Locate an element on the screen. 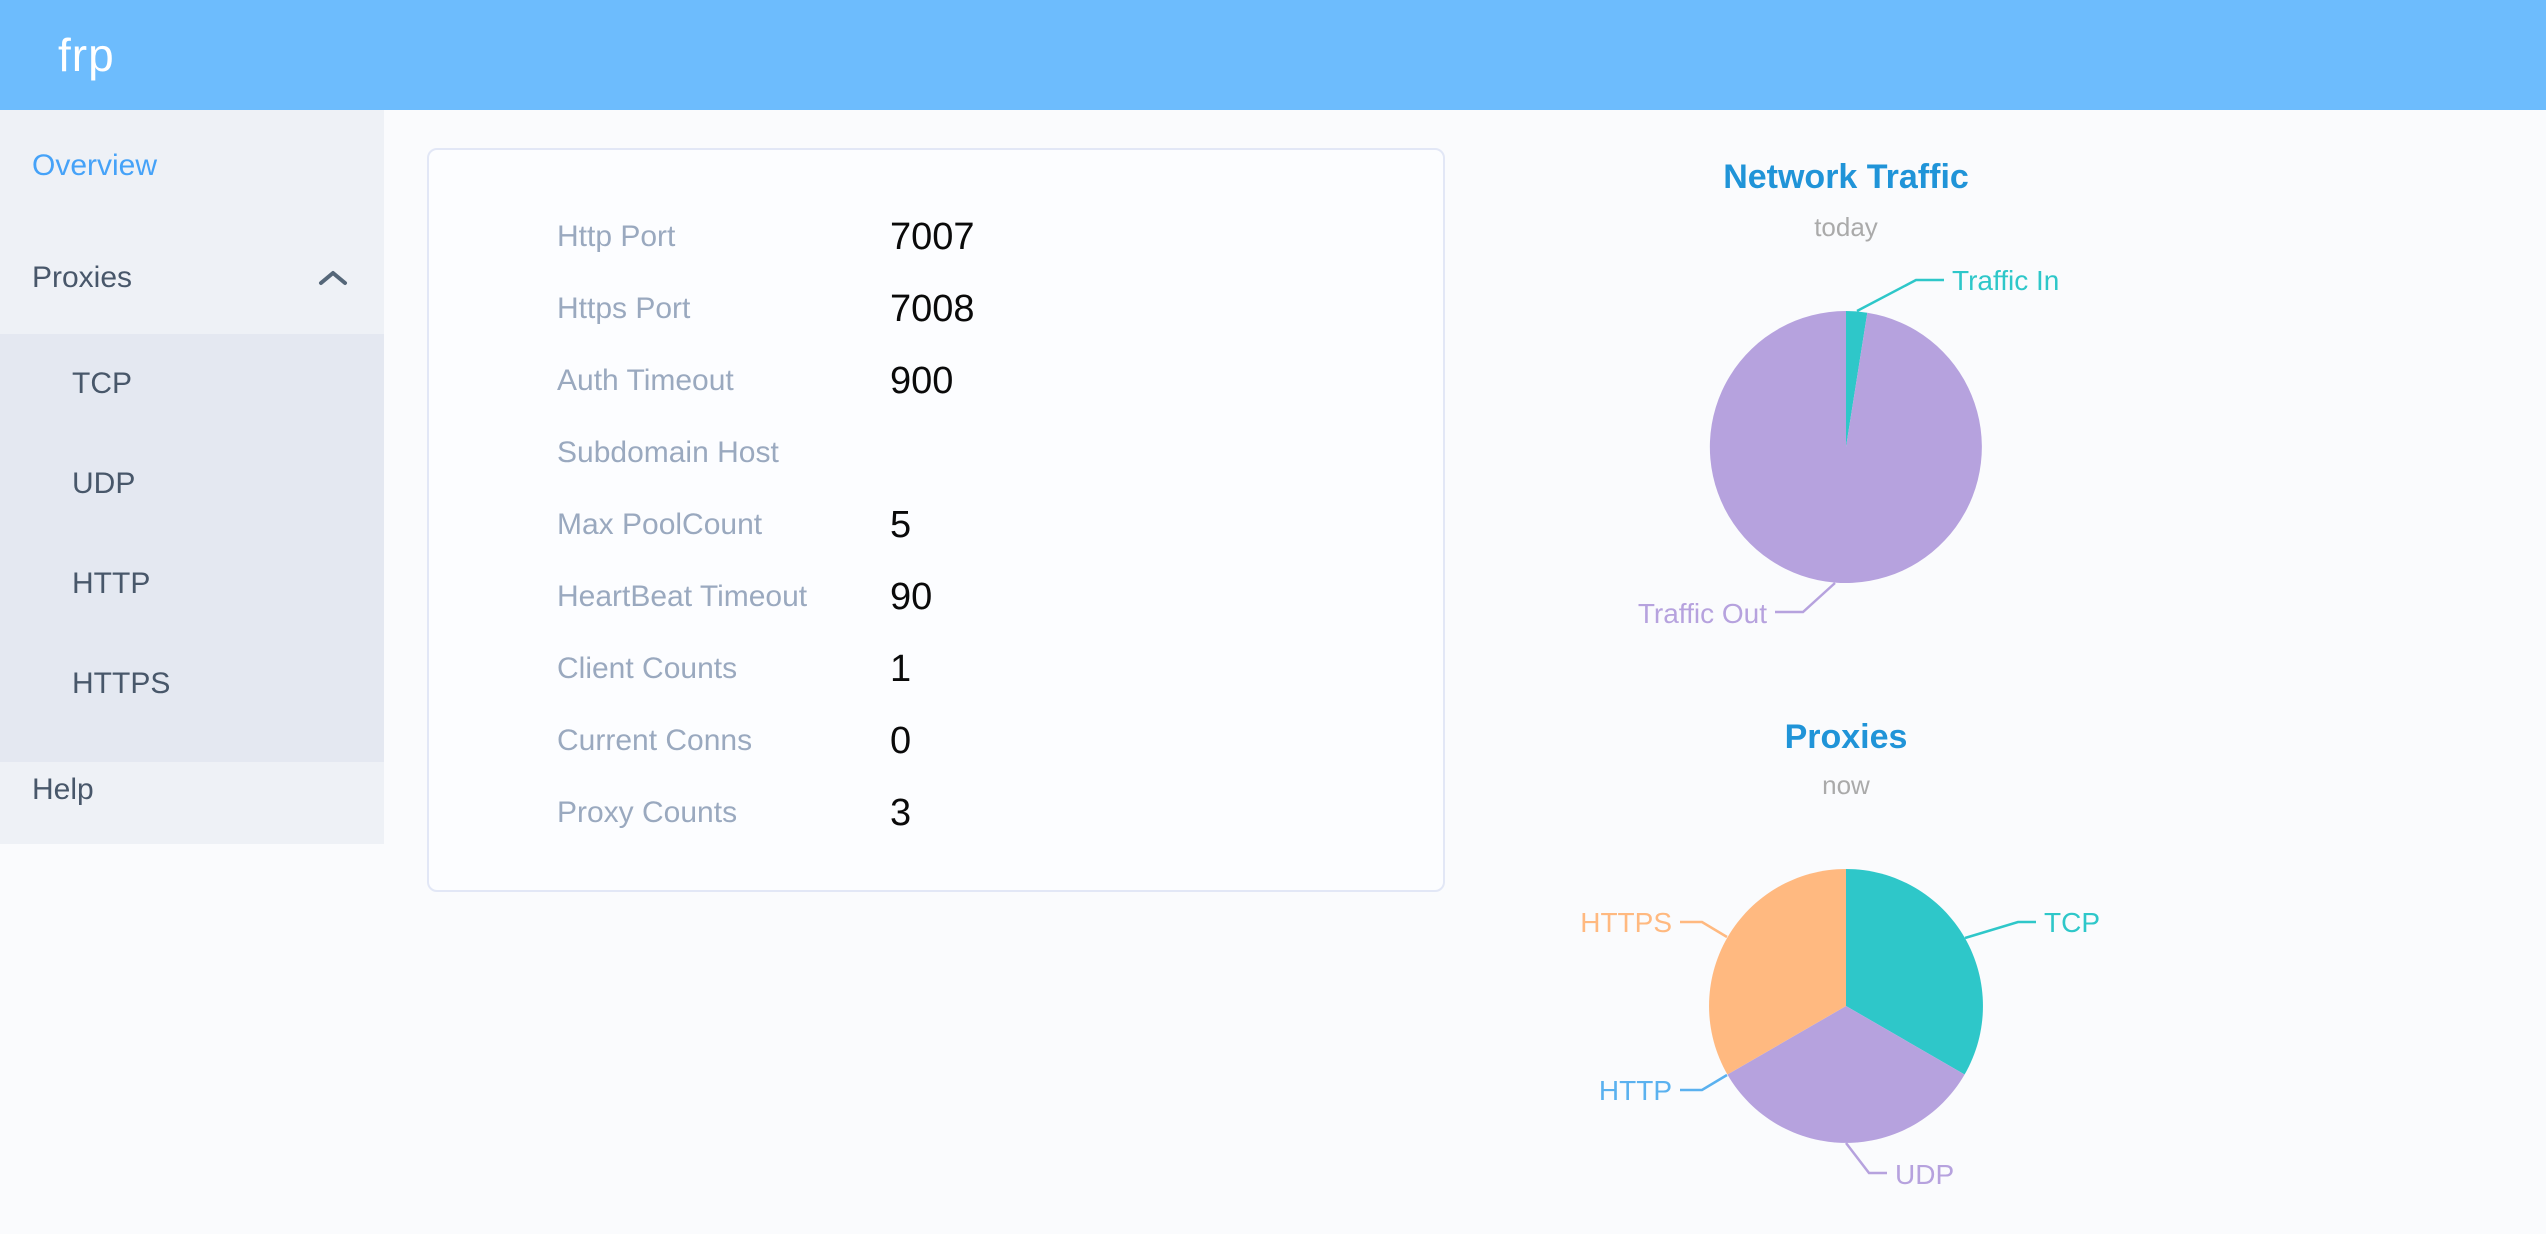  config-row: Client Counts 1 is located at coordinates (936, 669).